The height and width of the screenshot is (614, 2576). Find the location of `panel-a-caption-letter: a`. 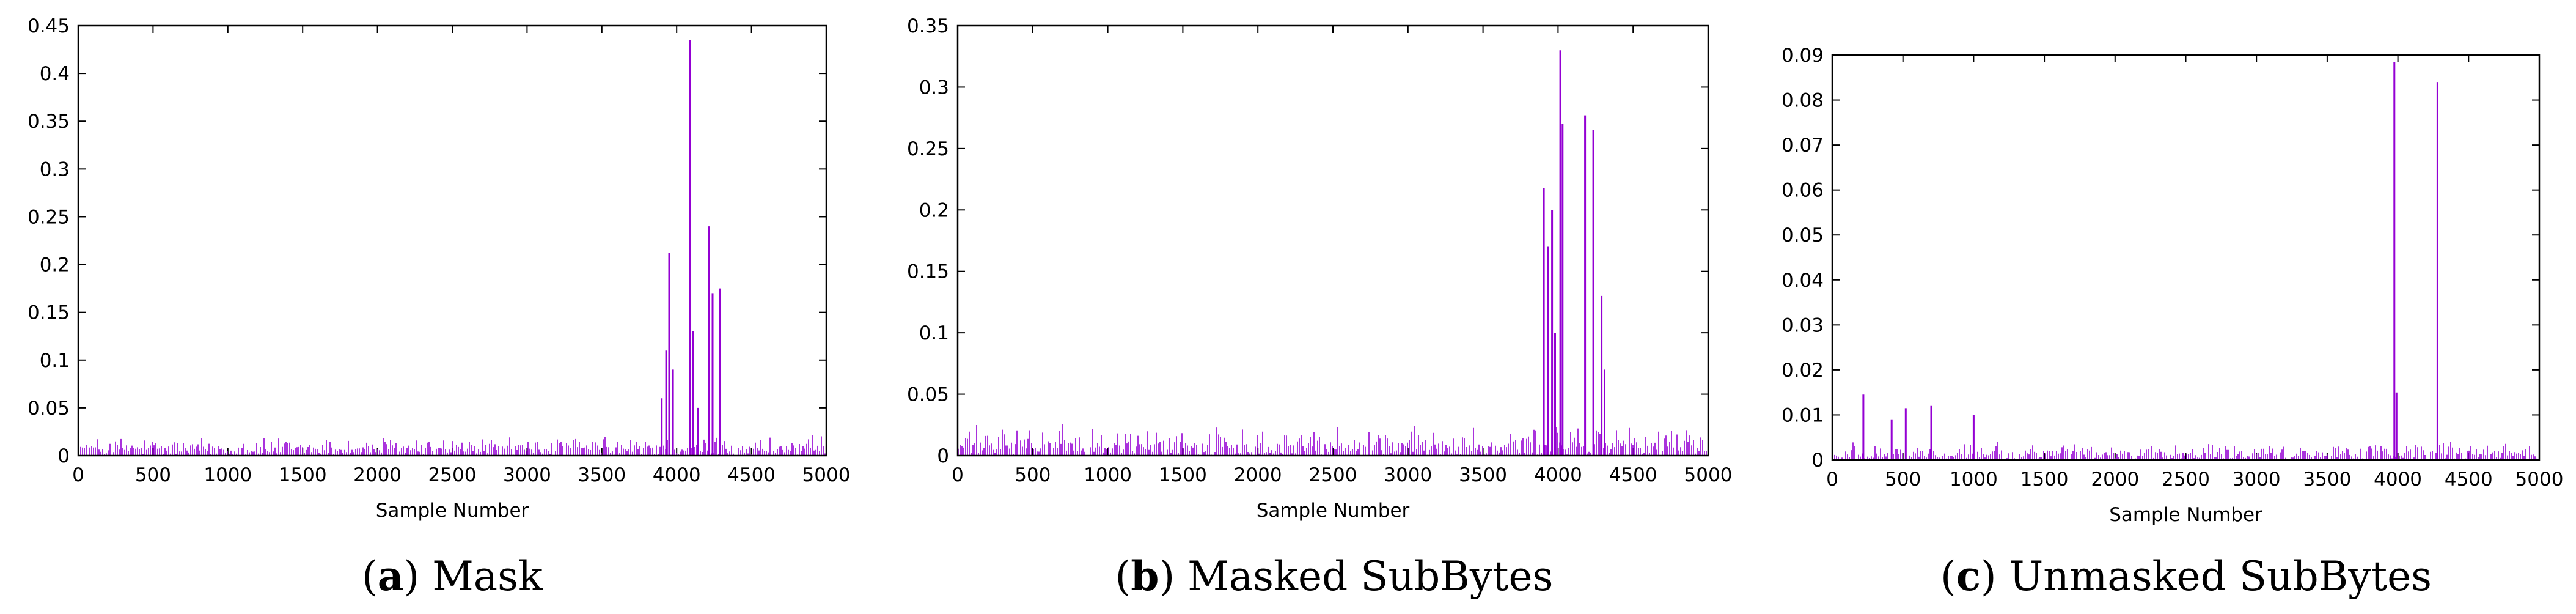

panel-a-caption-letter: a is located at coordinates (391, 576).